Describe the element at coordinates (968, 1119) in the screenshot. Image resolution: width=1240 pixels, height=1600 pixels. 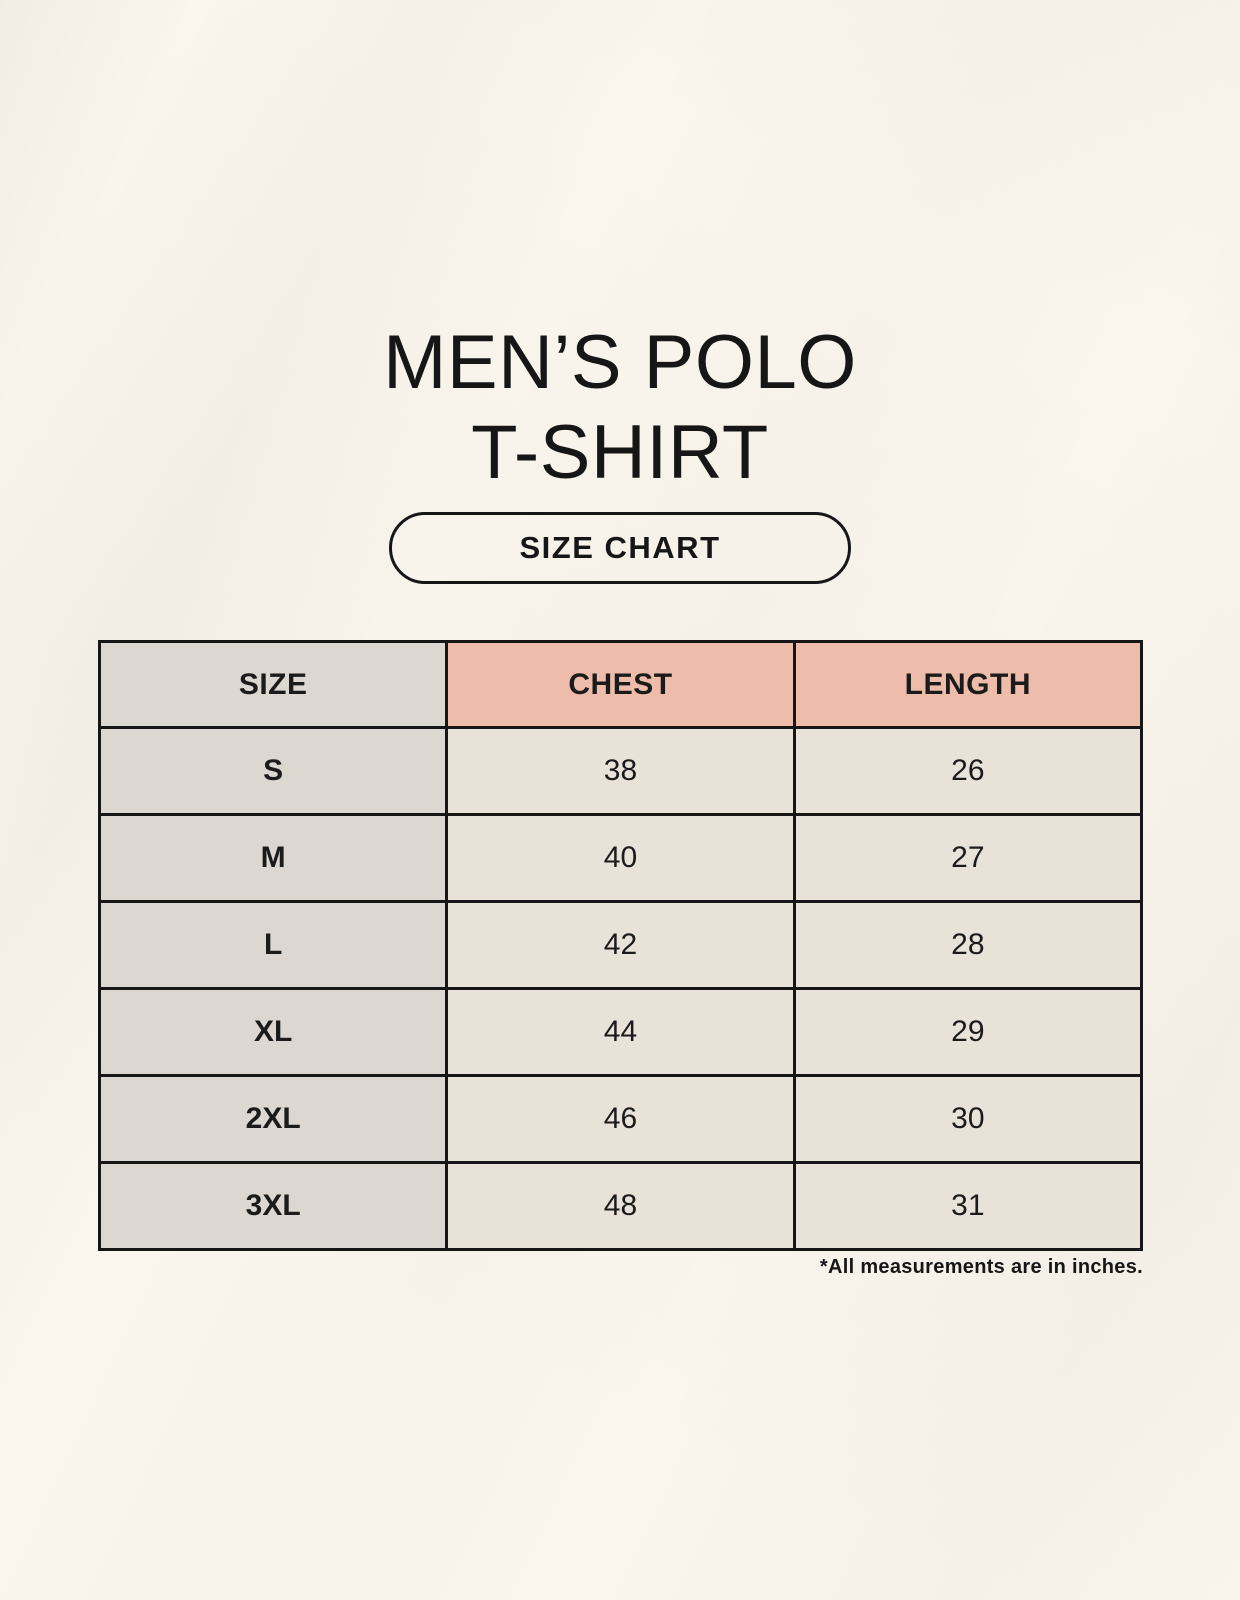
I see `length-cell: 30` at that location.